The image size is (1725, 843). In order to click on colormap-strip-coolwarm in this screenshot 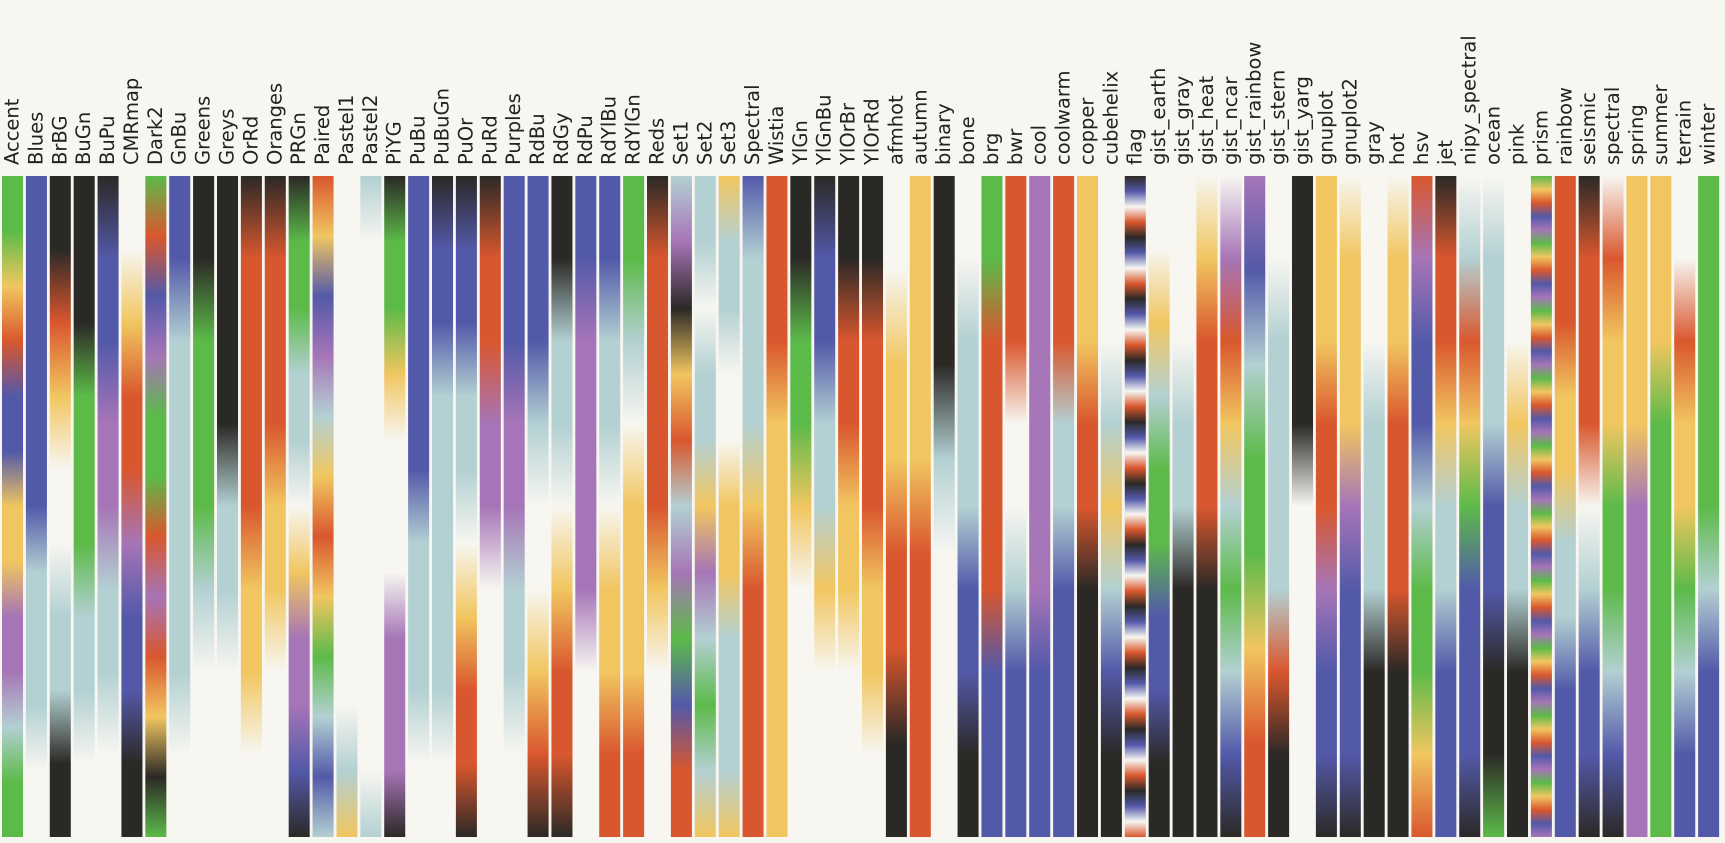, I will do `click(1064, 506)`.